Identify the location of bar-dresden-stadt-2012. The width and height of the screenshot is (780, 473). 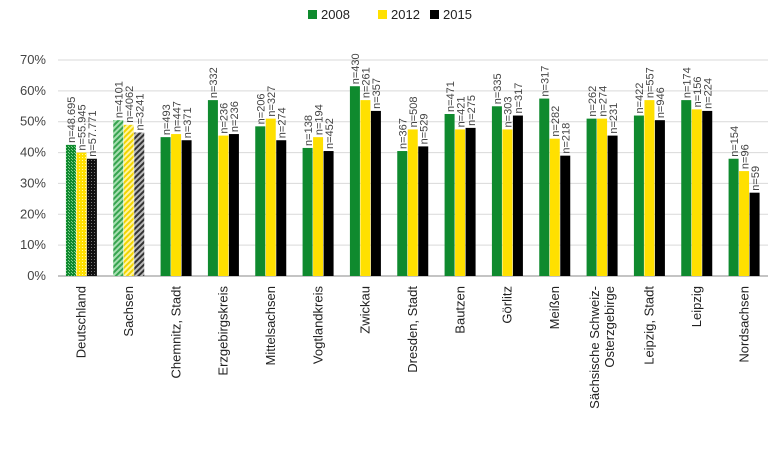
(412, 202).